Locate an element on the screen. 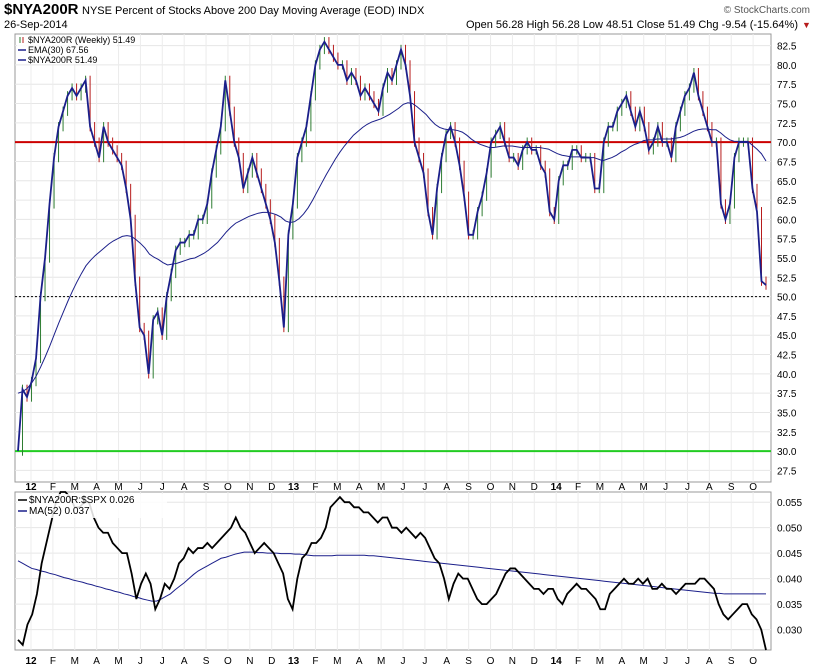  upper-x-tick-label: 13 is located at coordinates (294, 487).